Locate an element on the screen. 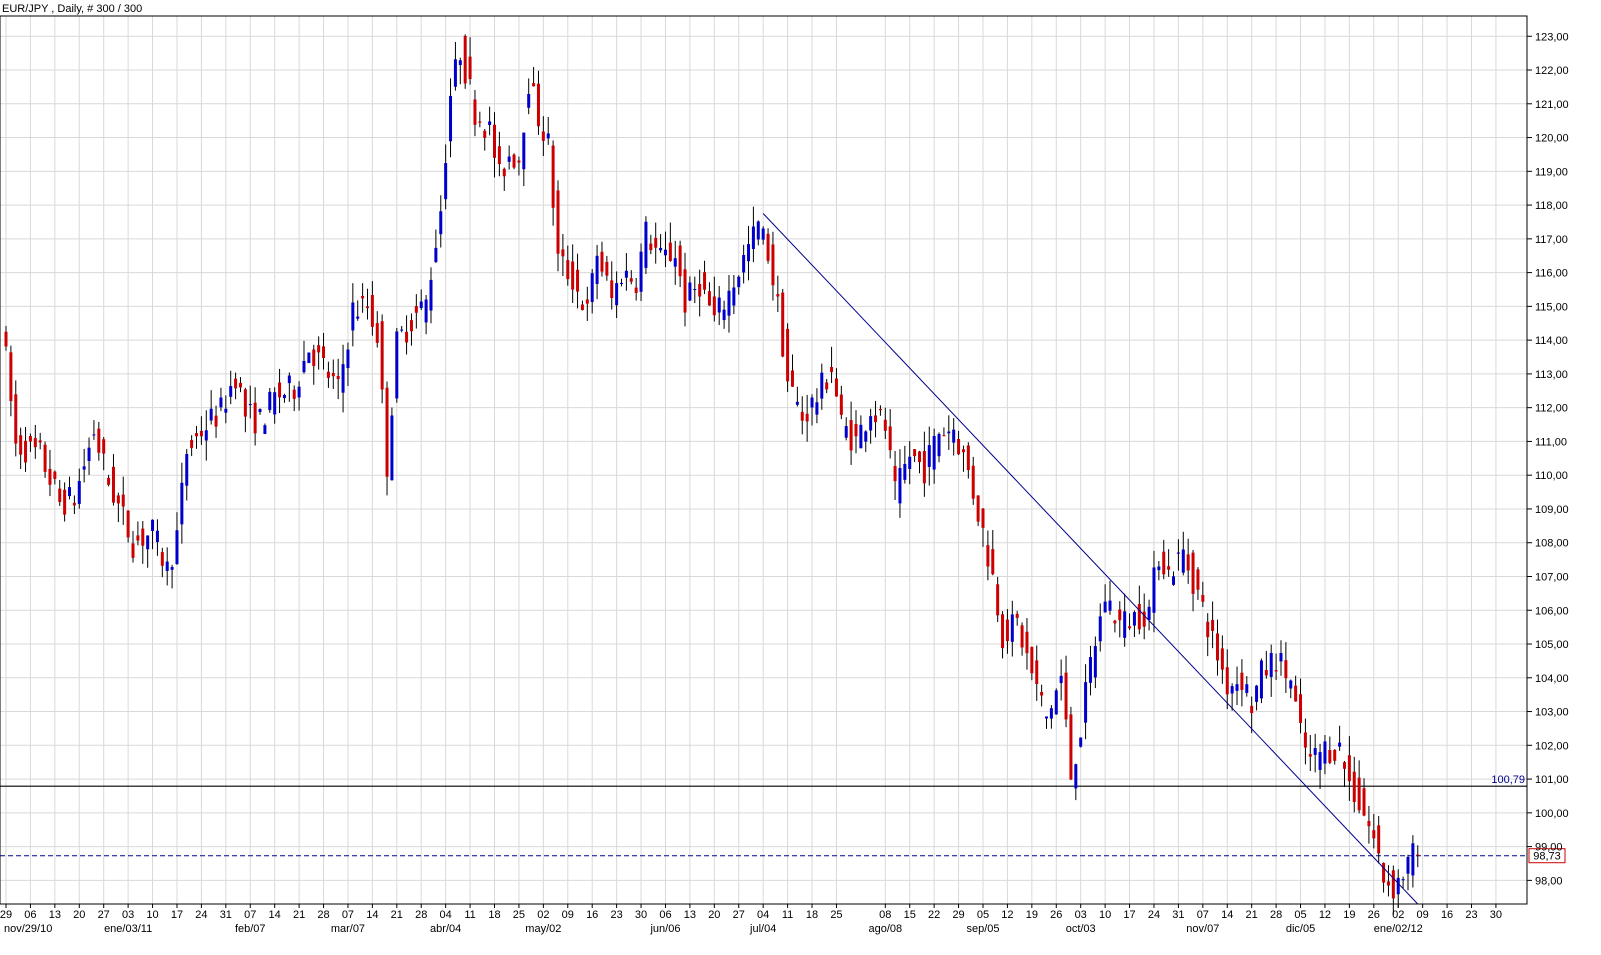 The width and height of the screenshot is (1601, 955). y-tick-label: 109,00 is located at coordinates (1552, 510).